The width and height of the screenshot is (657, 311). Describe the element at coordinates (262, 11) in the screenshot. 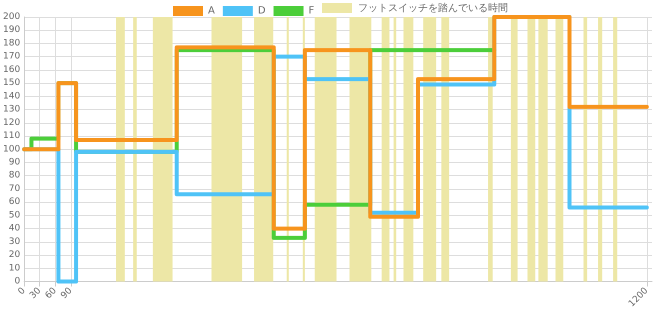

I see `legend-label: D` at that location.